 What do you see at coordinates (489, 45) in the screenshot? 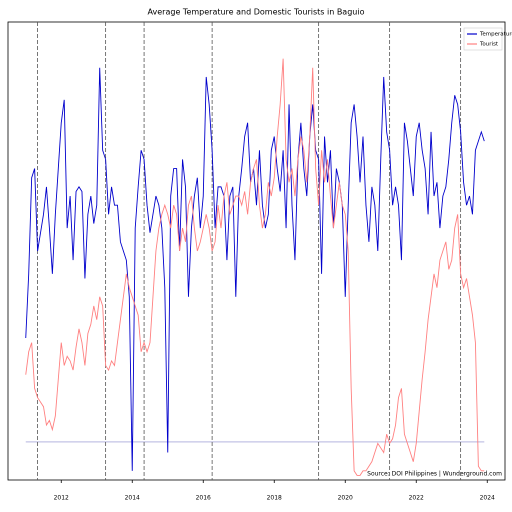
I see `legend-label: Tourist` at bounding box center [489, 45].